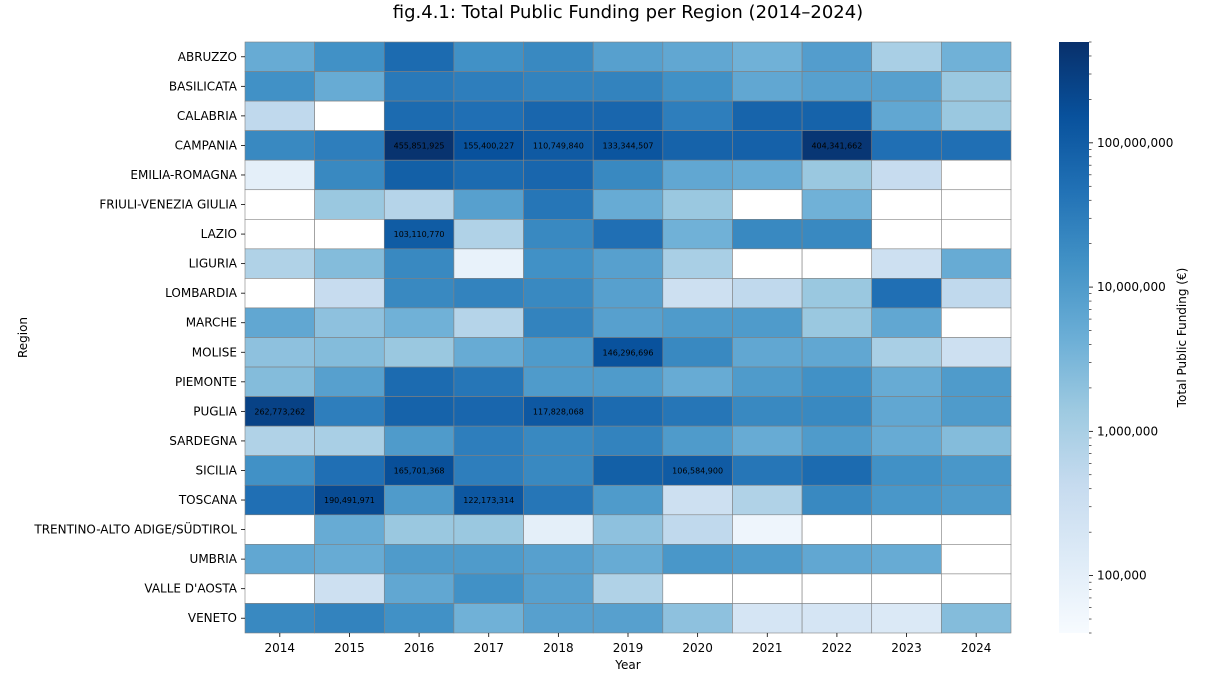 Image resolution: width=1217 pixels, height=693 pixels. What do you see at coordinates (201, 293) in the screenshot?
I see `y-tick-label: LOMBARDIA` at bounding box center [201, 293].